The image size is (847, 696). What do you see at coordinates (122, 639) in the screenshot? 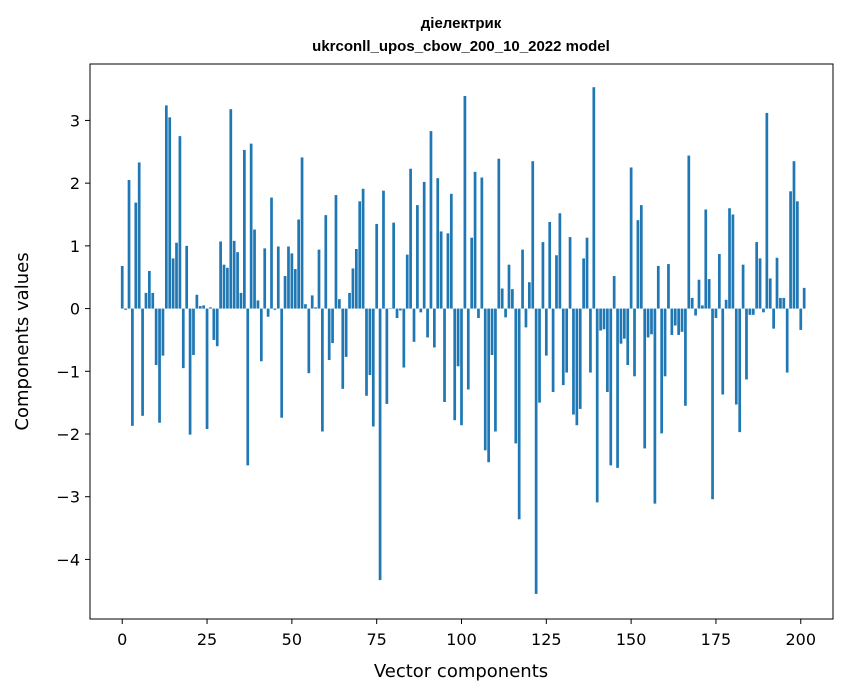
I see `x-tick-label: 0` at bounding box center [122, 639].